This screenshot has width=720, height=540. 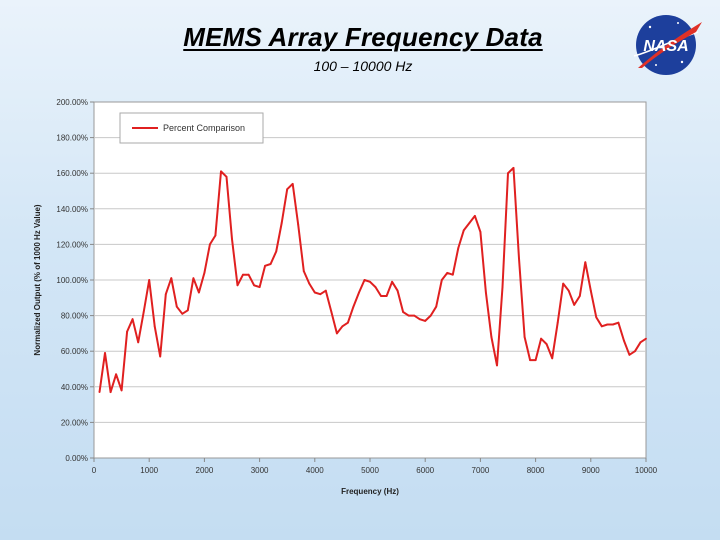 I want to click on y-tick-label: 20.00%, so click(x=74, y=422).